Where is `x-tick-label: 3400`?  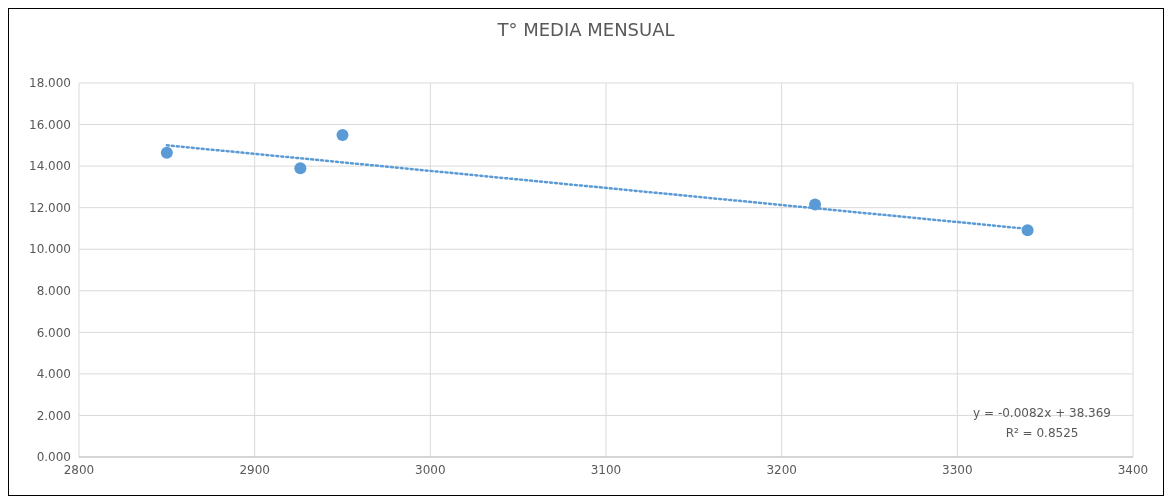 x-tick-label: 3400 is located at coordinates (1133, 469).